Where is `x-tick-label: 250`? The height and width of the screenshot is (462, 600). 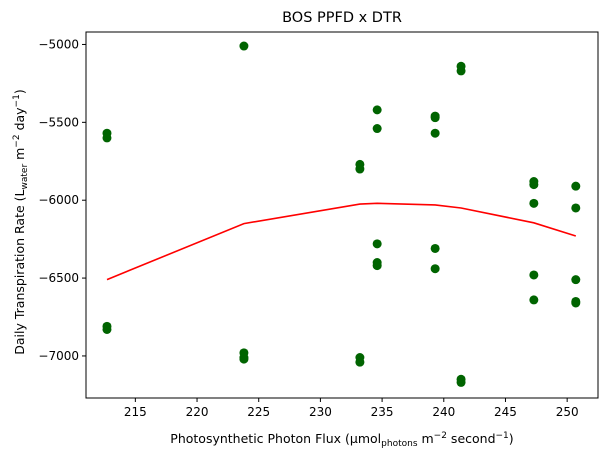
x-tick-label: 250 is located at coordinates (567, 412).